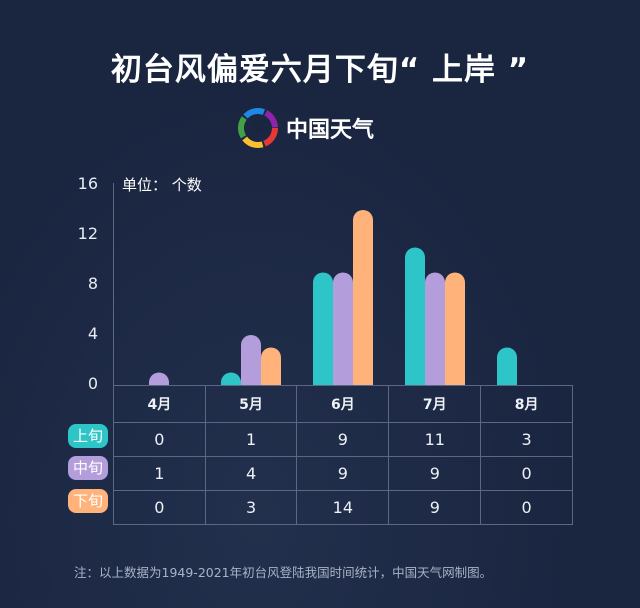  Describe the element at coordinates (251, 473) in the screenshot. I see `data-label: 4` at that location.